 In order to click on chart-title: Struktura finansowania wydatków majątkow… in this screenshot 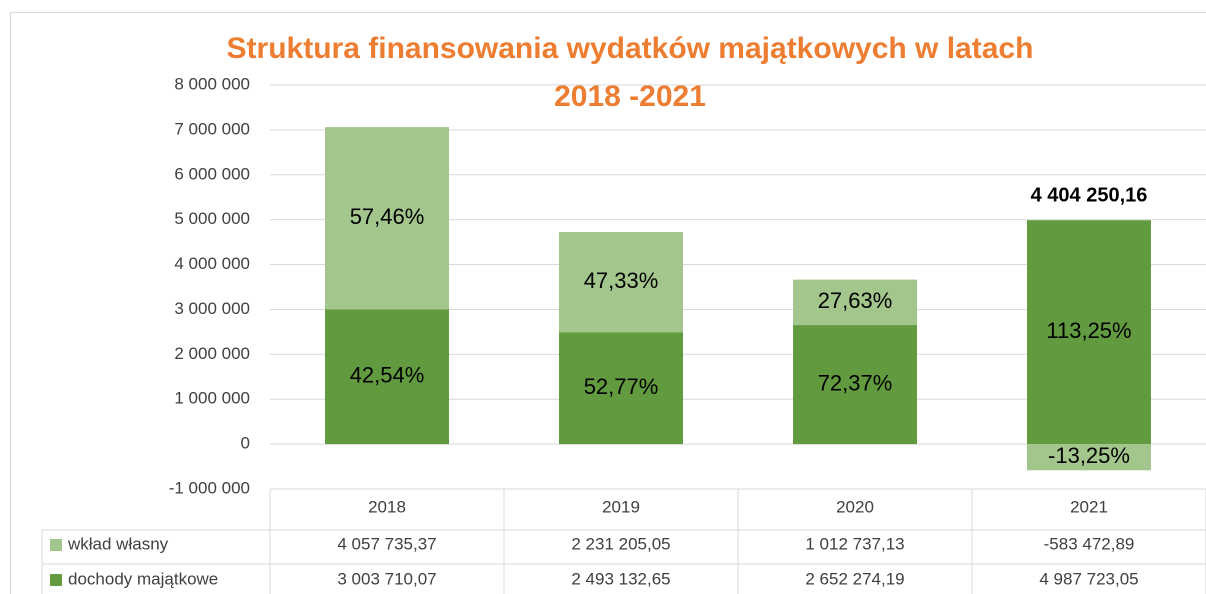, I will do `click(630, 48)`.